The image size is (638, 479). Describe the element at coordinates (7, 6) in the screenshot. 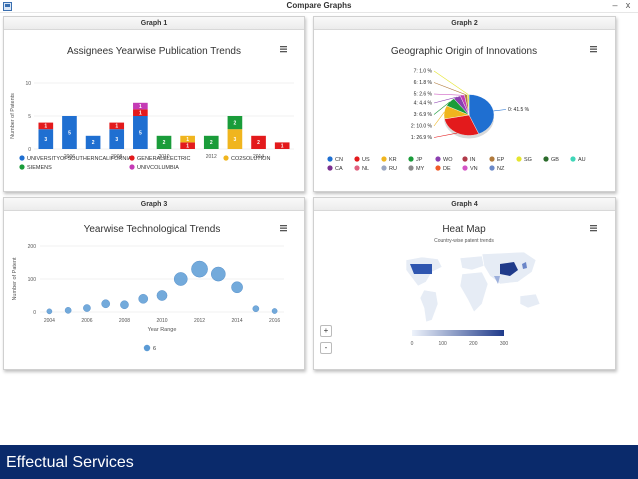

I see `save-icon` at that location.